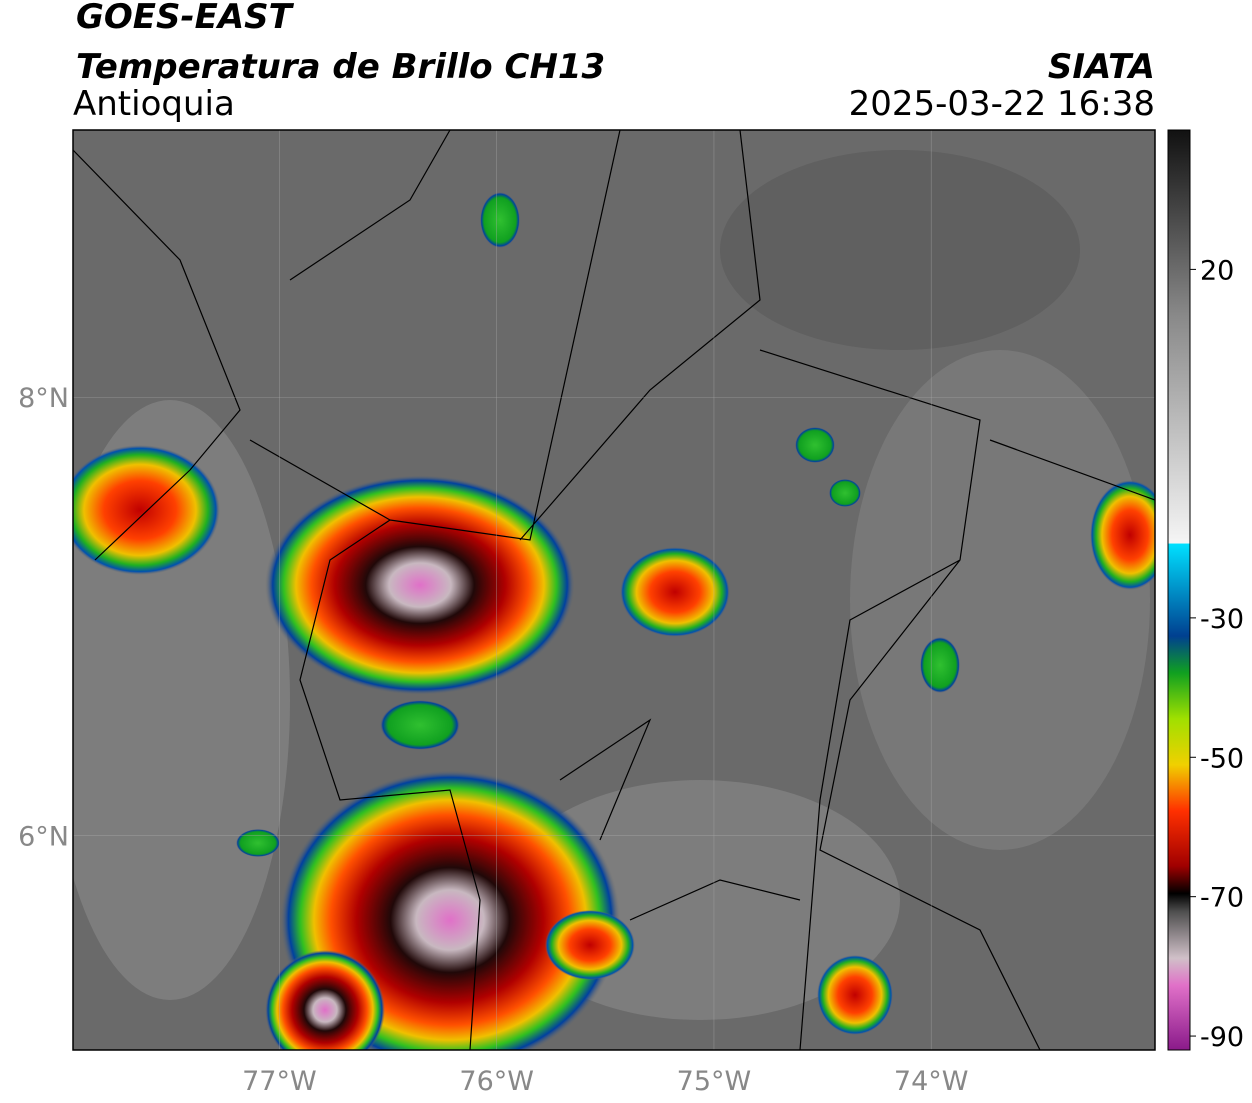 Image resolution: width=1252 pixels, height=1103 pixels. What do you see at coordinates (1222, 898) in the screenshot?
I see `colorbar-tick-label: -70` at bounding box center [1222, 898].